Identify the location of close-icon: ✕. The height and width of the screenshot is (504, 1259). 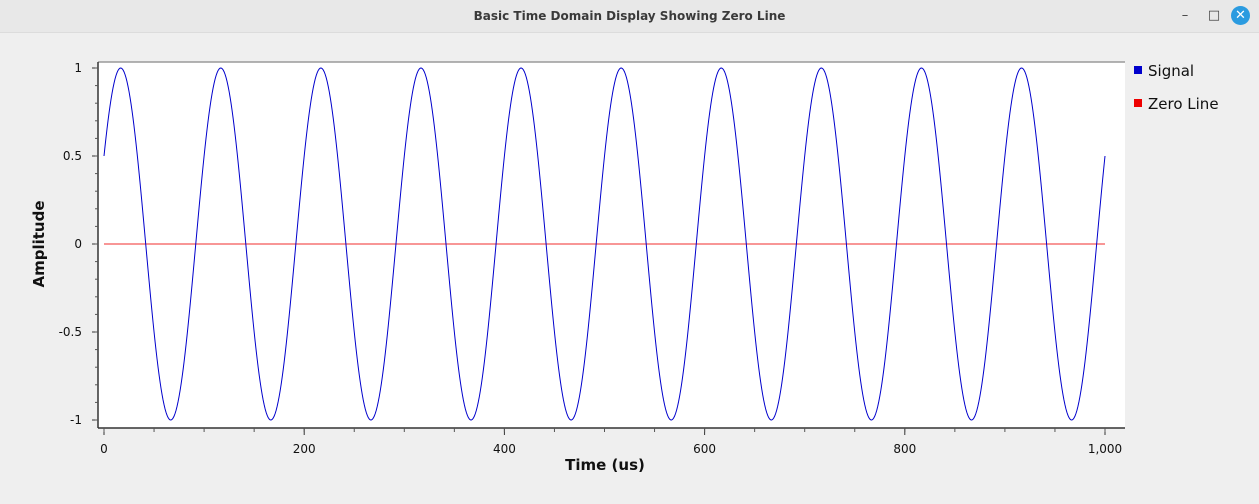
(1240, 15).